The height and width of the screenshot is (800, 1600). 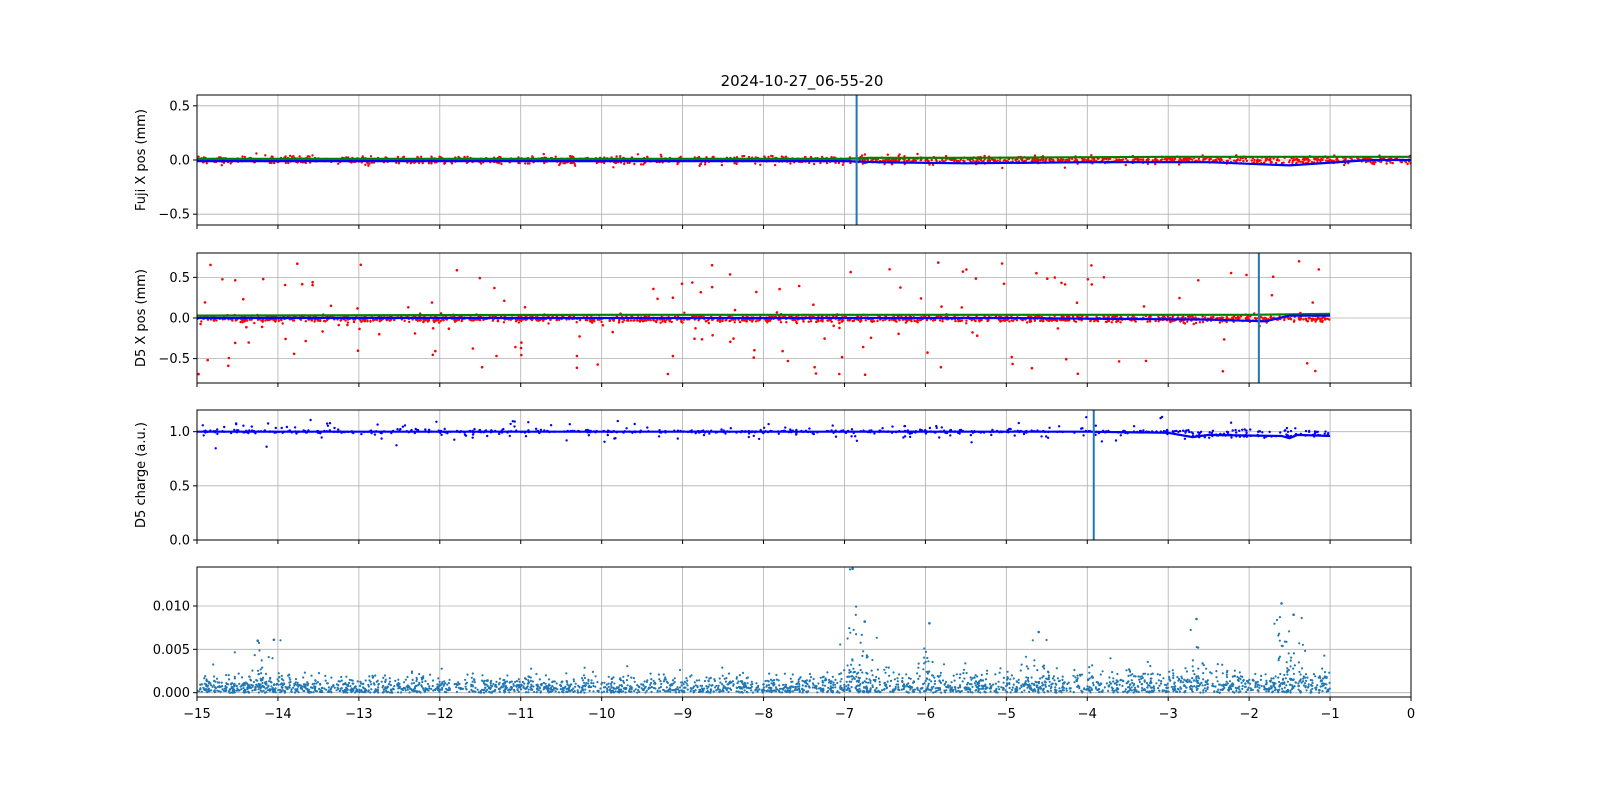 What do you see at coordinates (773, 319) in the screenshot?
I see `panel-d5-x: −0.50.00.5D5 X pos (mm)` at bounding box center [773, 319].